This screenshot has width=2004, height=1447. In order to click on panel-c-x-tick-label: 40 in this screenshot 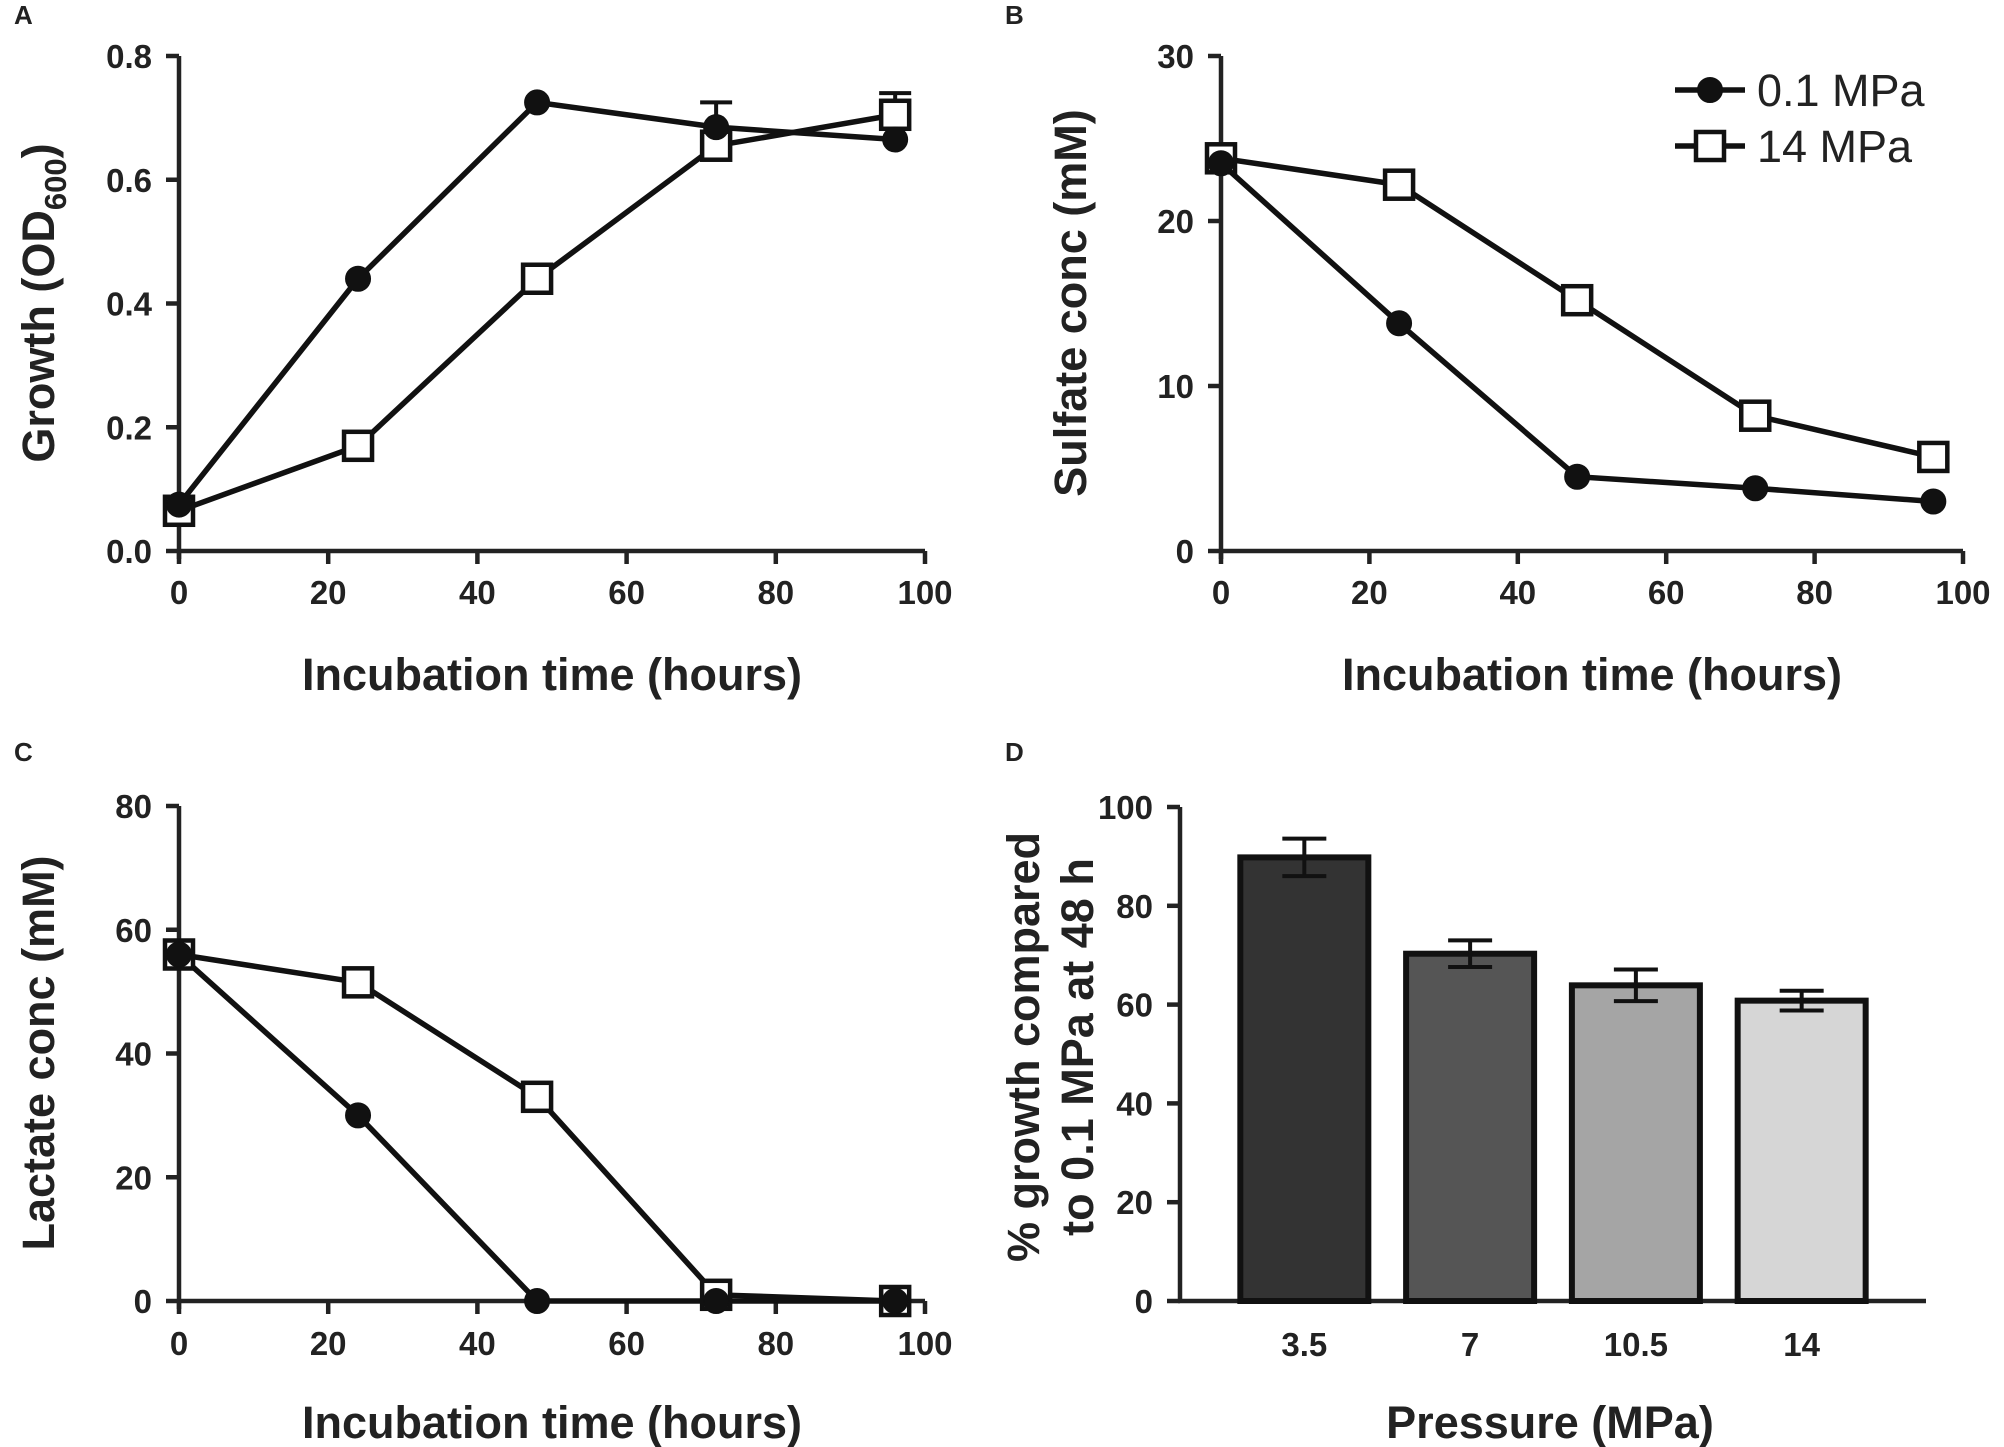, I will do `click(477, 1343)`.